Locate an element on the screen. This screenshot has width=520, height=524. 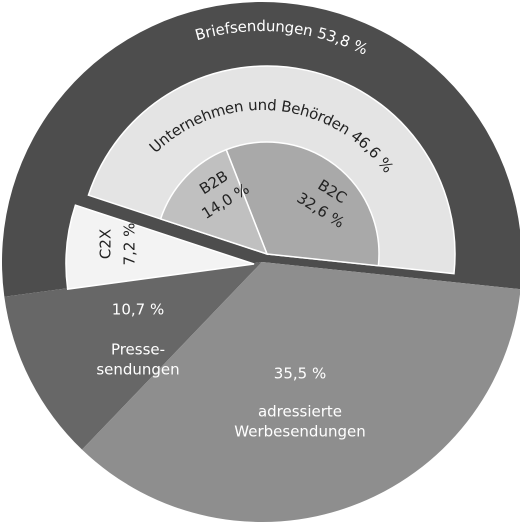
slice-name: sendungen is located at coordinates (137, 370).